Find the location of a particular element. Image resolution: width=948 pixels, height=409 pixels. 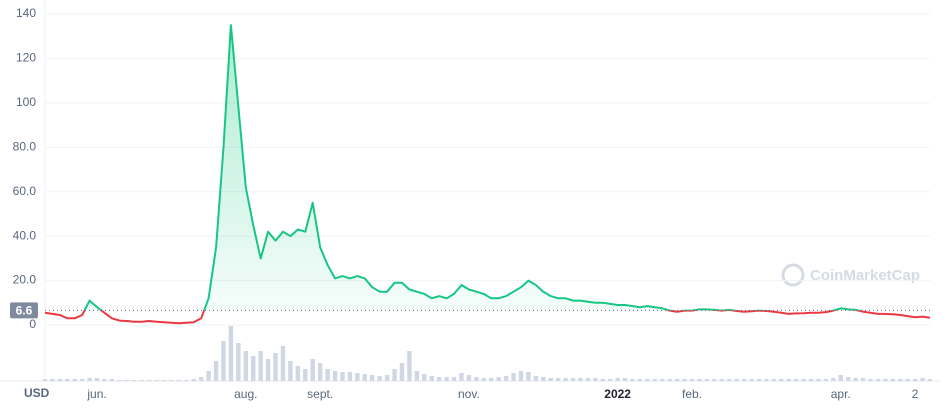

y-tick-label: 60.0 is located at coordinates (25, 191).